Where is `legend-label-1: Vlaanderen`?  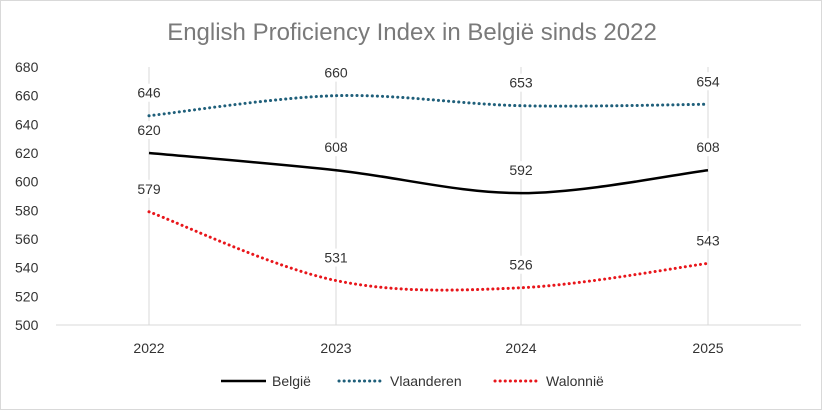
legend-label-1: Vlaanderen is located at coordinates (426, 381).